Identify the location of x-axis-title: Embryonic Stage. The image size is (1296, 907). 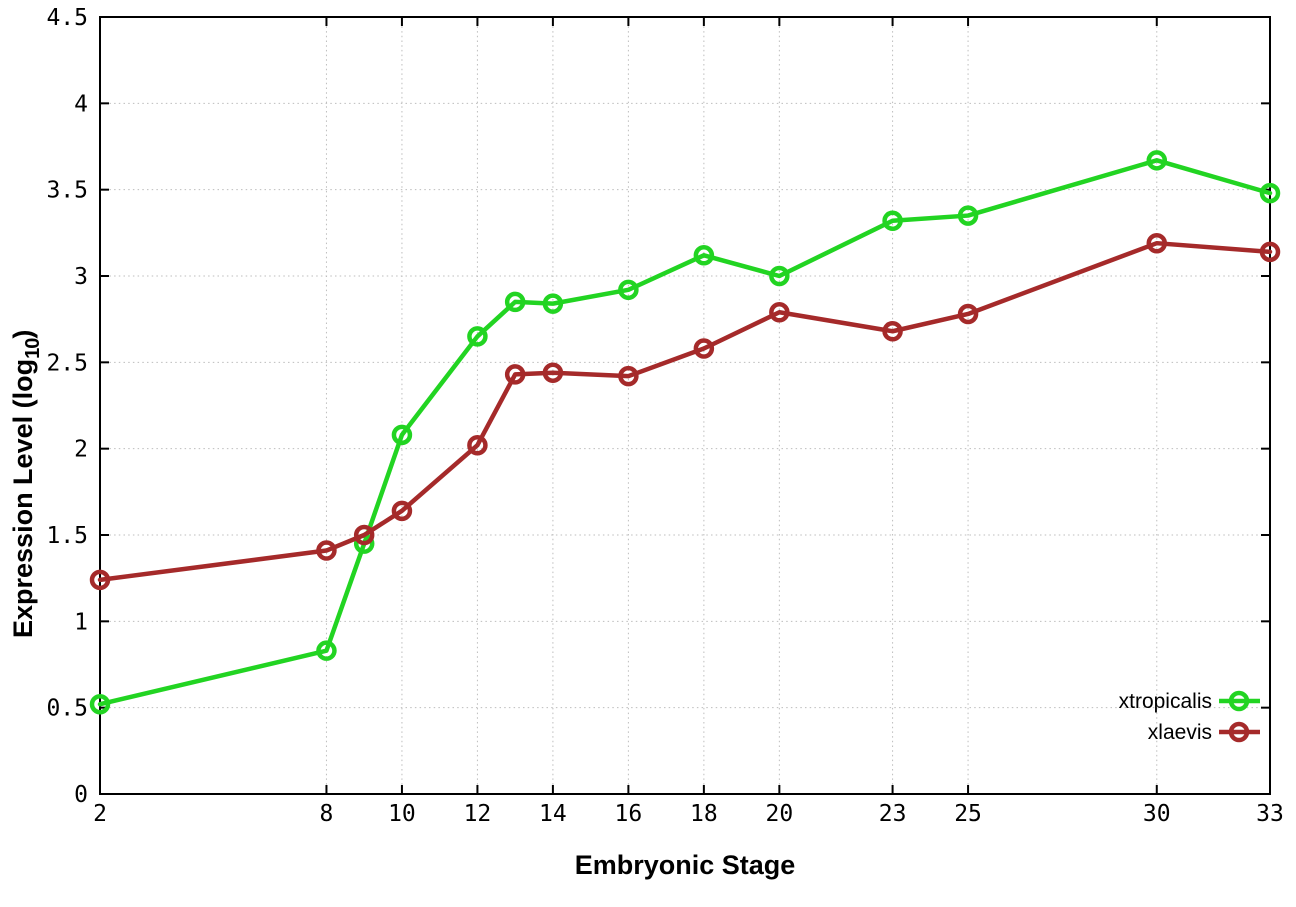
(685, 865).